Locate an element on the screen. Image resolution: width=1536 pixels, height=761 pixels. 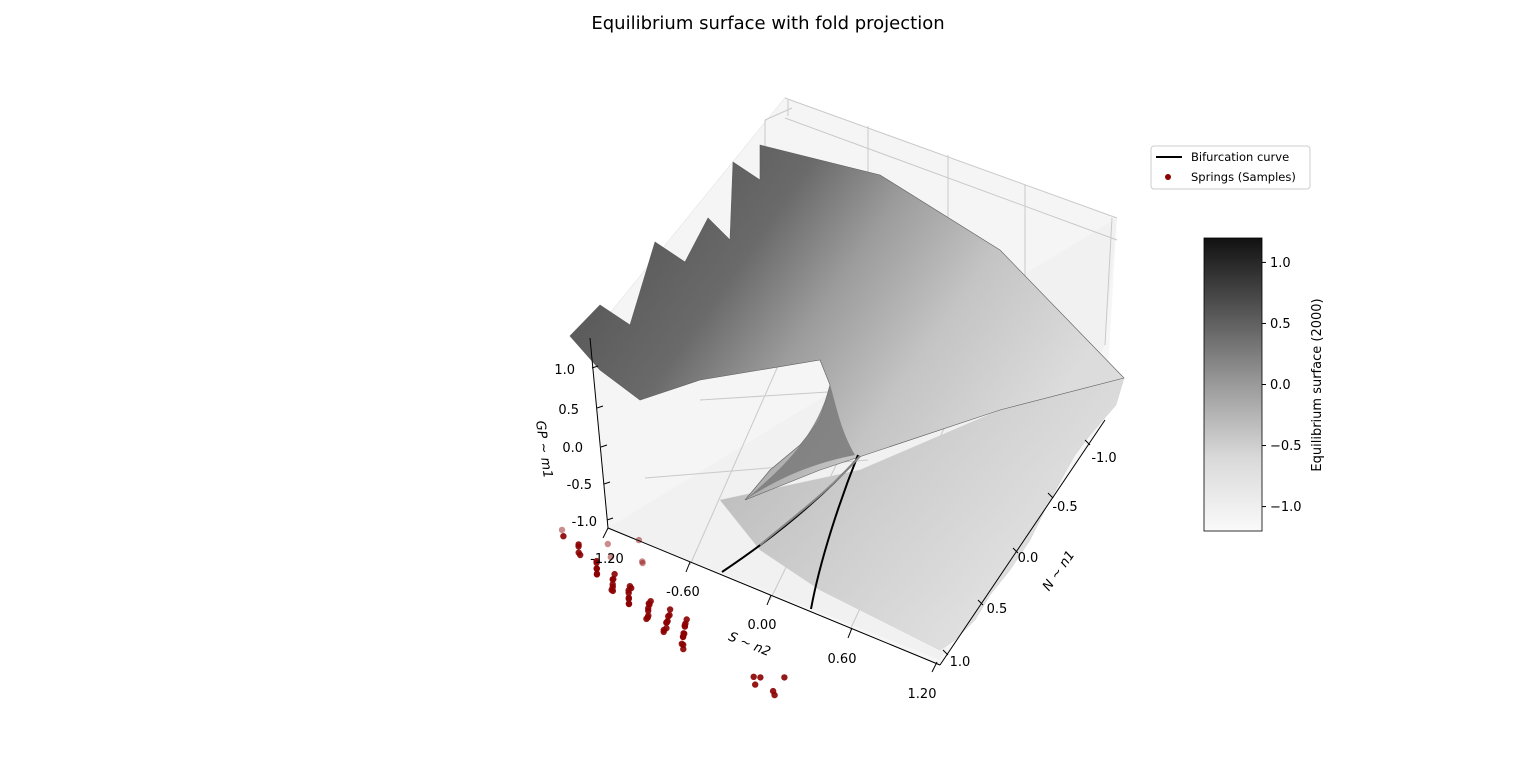
x-tick-label: -1.20 is located at coordinates (607, 559).